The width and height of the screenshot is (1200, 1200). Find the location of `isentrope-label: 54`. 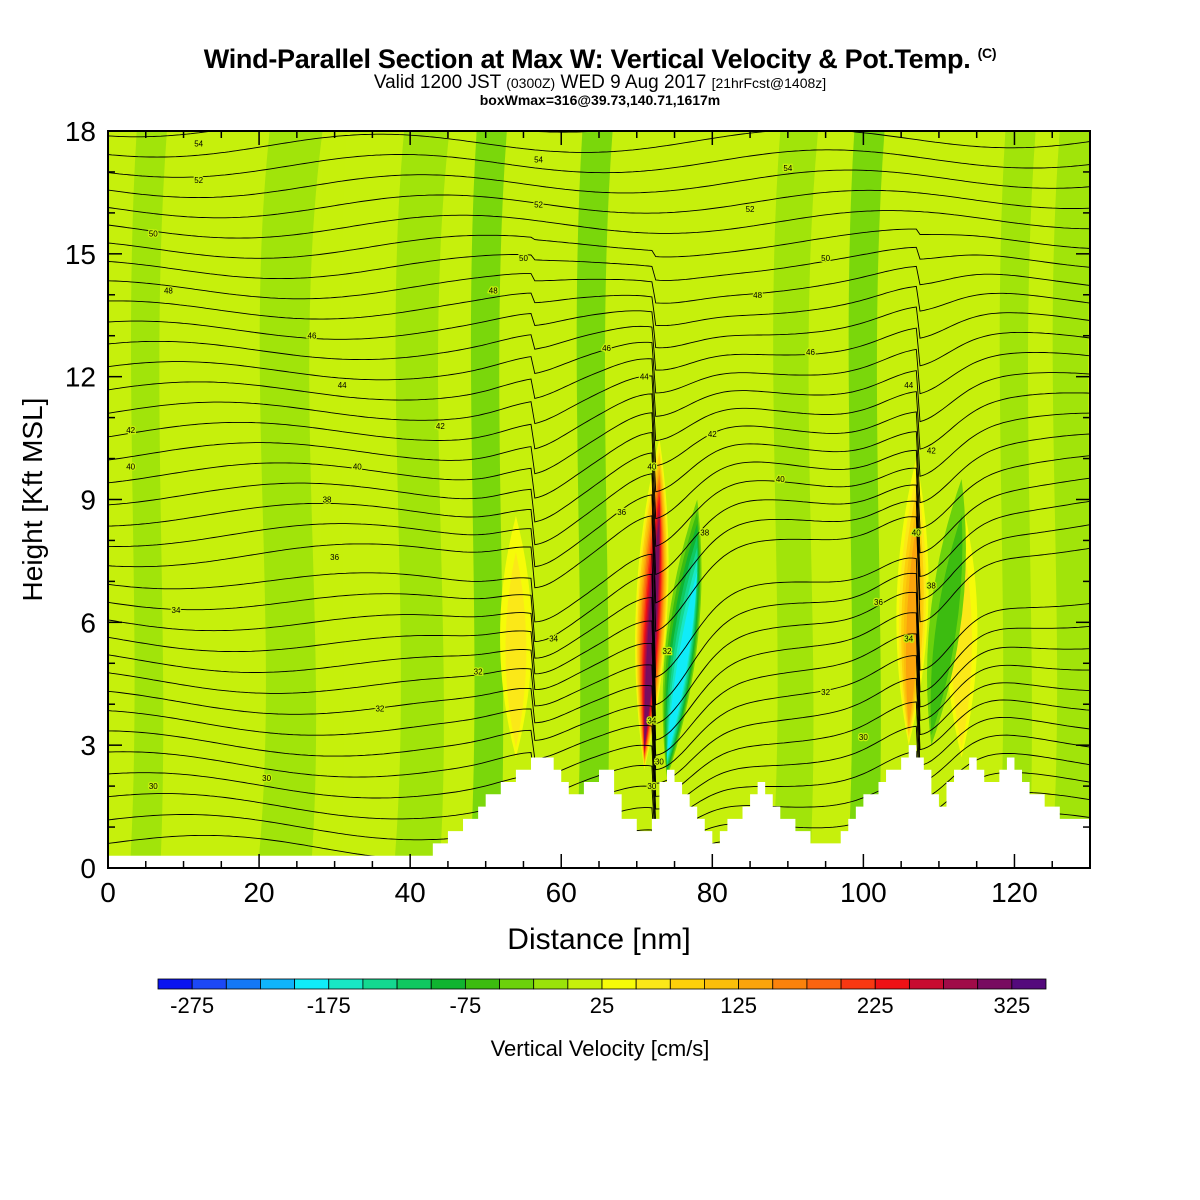

isentrope-label: 54 is located at coordinates (538, 160).